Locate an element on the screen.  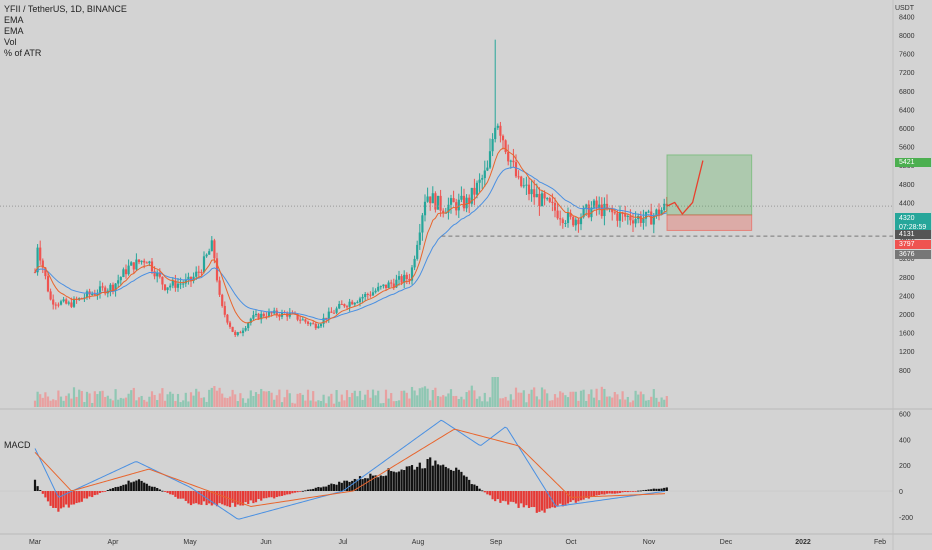
time-tick-label: Dec is located at coordinates (726, 542).